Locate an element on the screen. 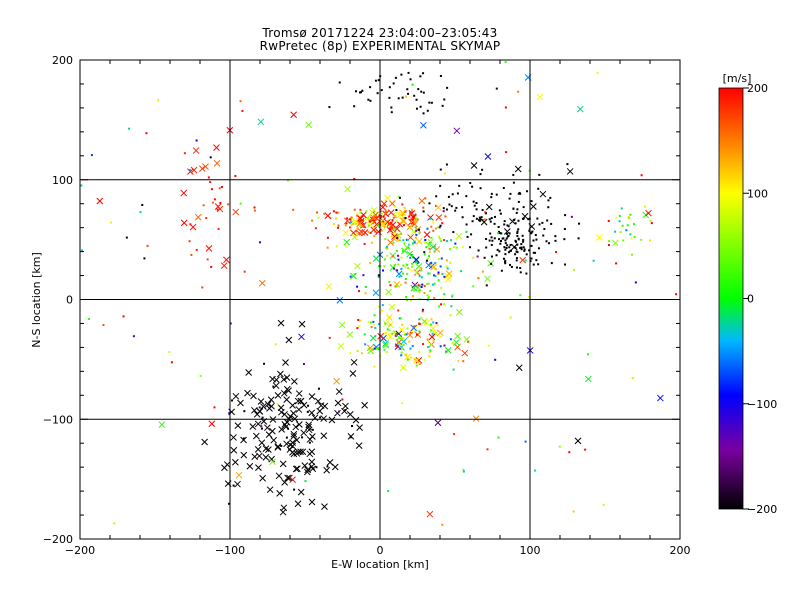 The width and height of the screenshot is (800, 600). y-tick-label: −100 is located at coordinates (58, 419).